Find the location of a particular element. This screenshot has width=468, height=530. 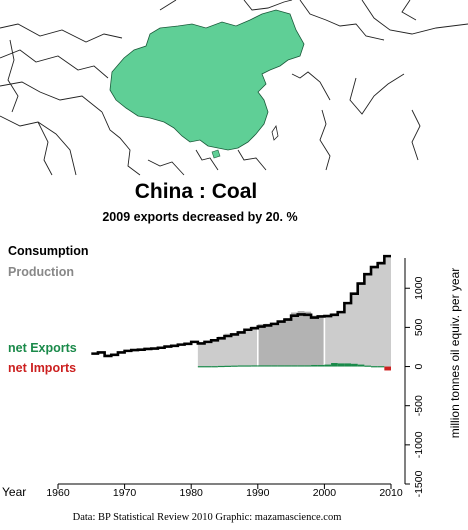

plot-area is located at coordinates (241, 312).